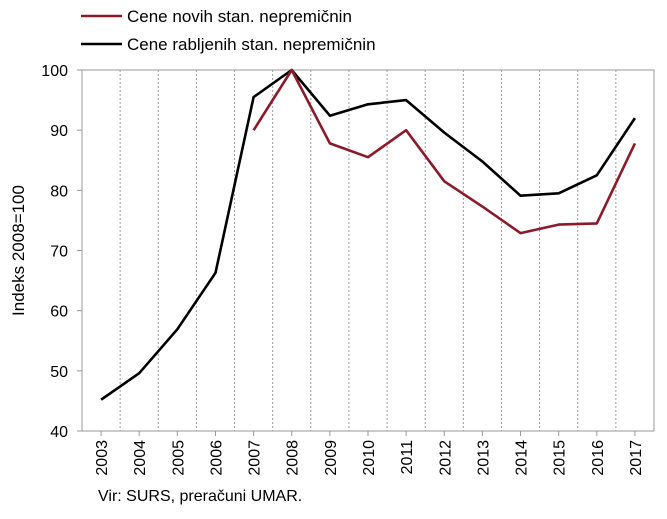 The width and height of the screenshot is (667, 519). Describe the element at coordinates (59, 131) in the screenshot. I see `y-tick-label: 90` at that location.